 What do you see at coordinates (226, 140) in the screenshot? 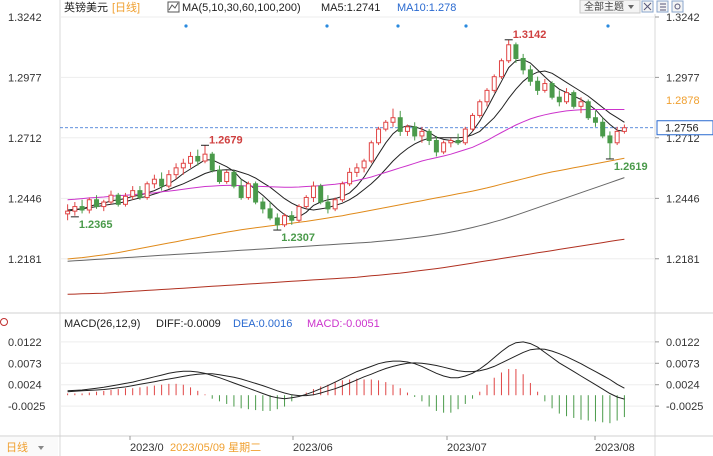
I see `high-label: 1.2679` at bounding box center [226, 140].